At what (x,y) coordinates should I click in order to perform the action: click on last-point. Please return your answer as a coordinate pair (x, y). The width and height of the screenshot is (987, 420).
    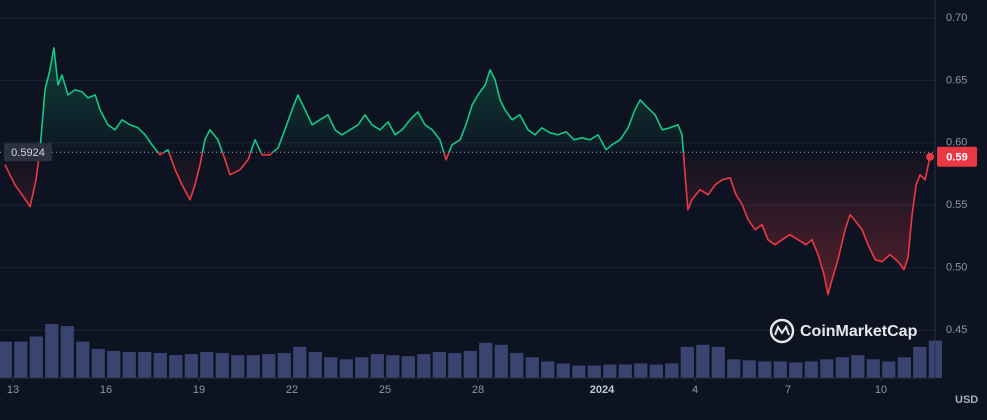
    Looking at the image, I should click on (930, 156).